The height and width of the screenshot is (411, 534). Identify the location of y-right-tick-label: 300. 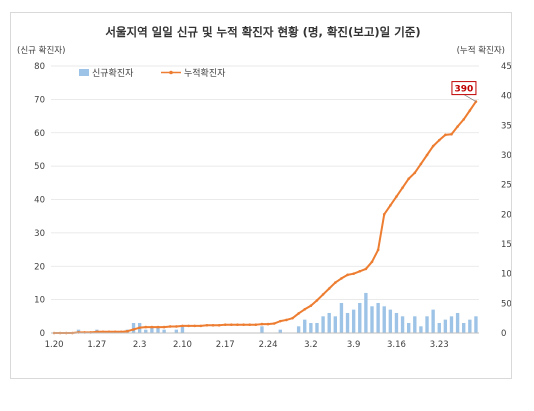
(506, 156).